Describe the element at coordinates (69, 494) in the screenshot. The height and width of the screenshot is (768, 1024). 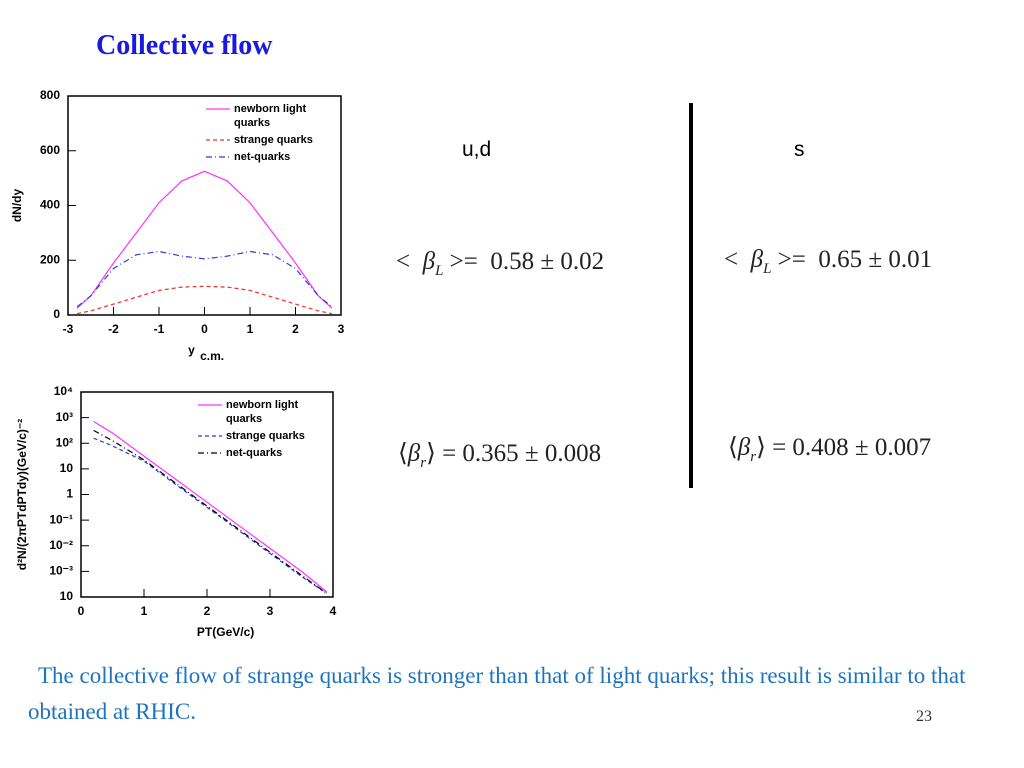
I see `y-tick-label: 1` at that location.